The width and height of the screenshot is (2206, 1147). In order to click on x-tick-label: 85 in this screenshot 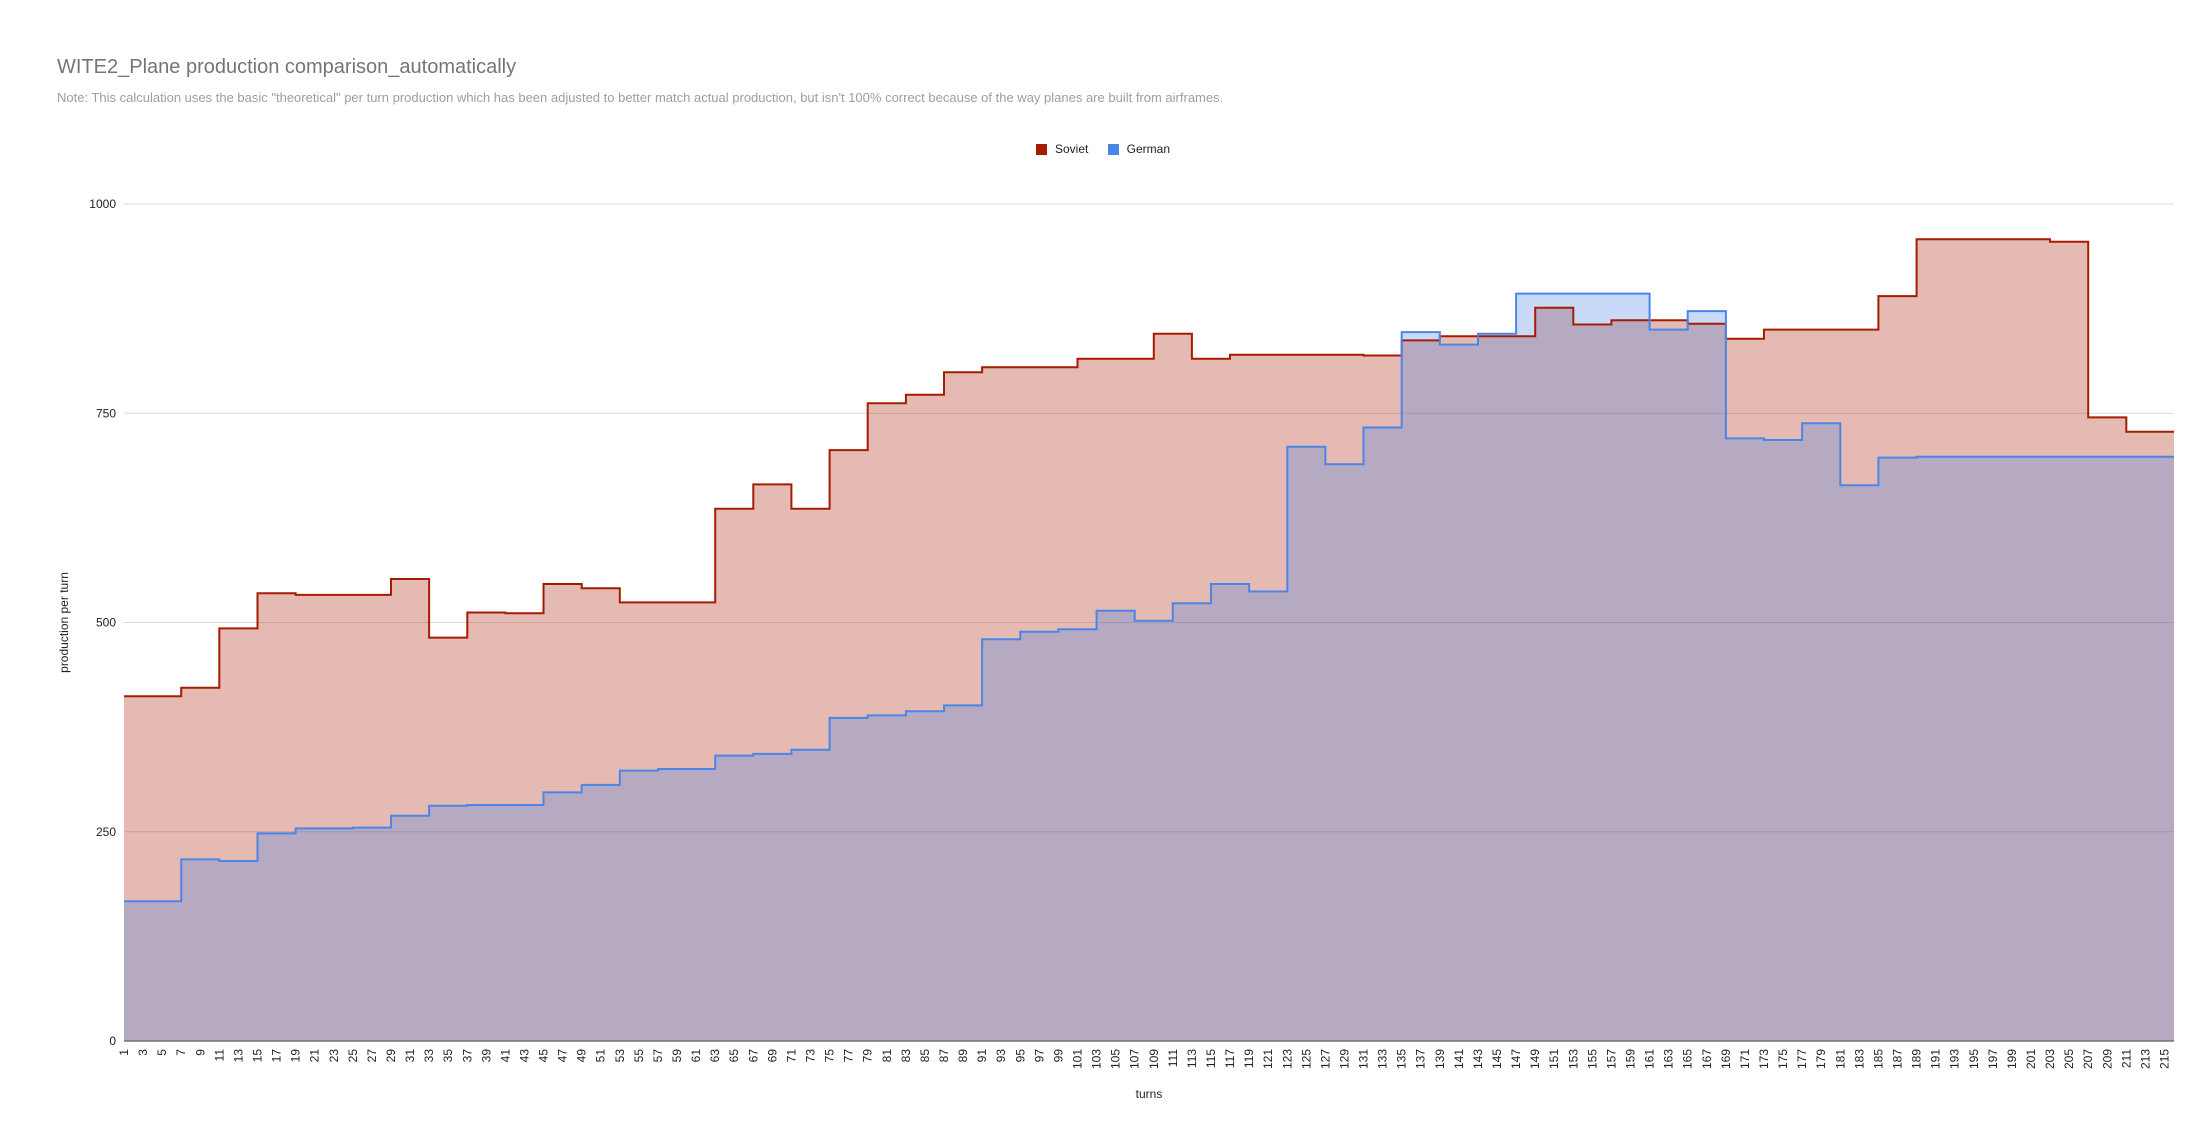, I will do `click(925, 1056)`.